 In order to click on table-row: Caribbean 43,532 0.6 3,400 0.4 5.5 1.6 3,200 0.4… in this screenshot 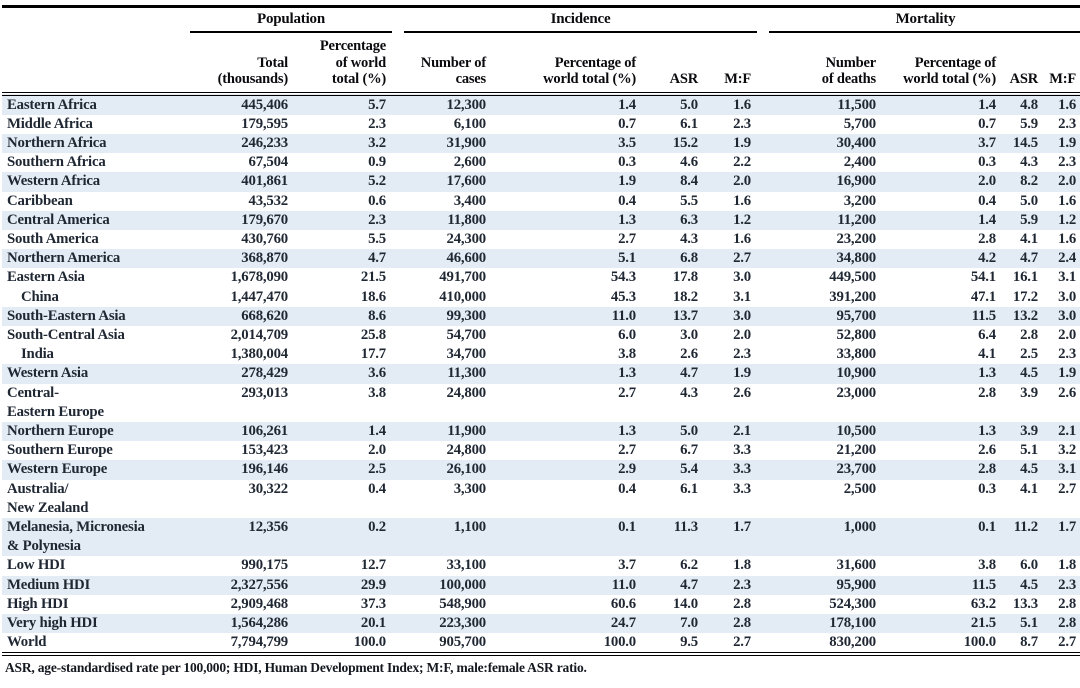, I will do `click(541, 201)`.